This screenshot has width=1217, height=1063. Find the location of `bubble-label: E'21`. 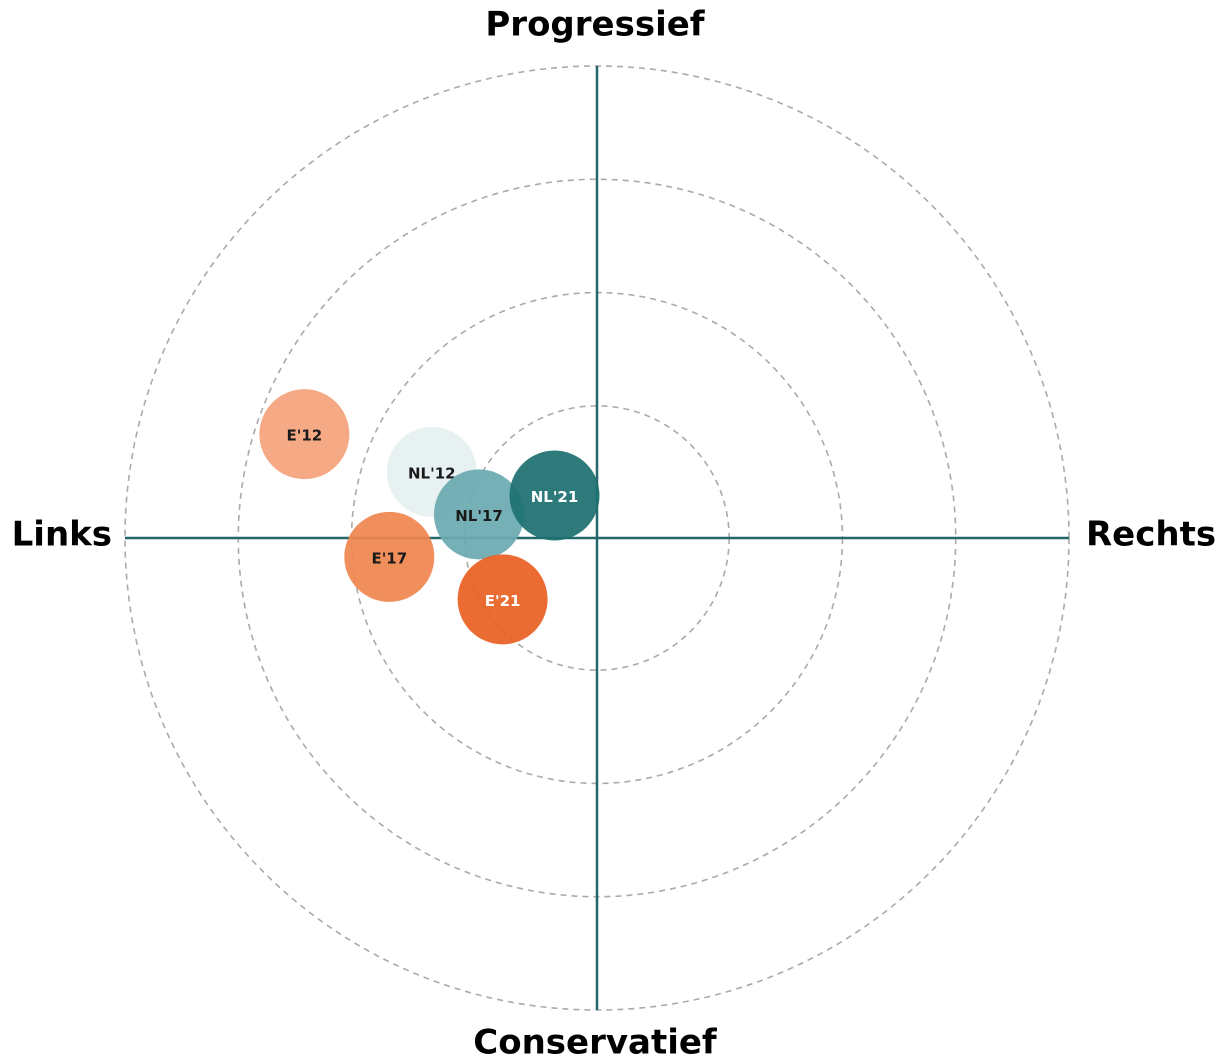

bubble-label: E'21 is located at coordinates (503, 601).